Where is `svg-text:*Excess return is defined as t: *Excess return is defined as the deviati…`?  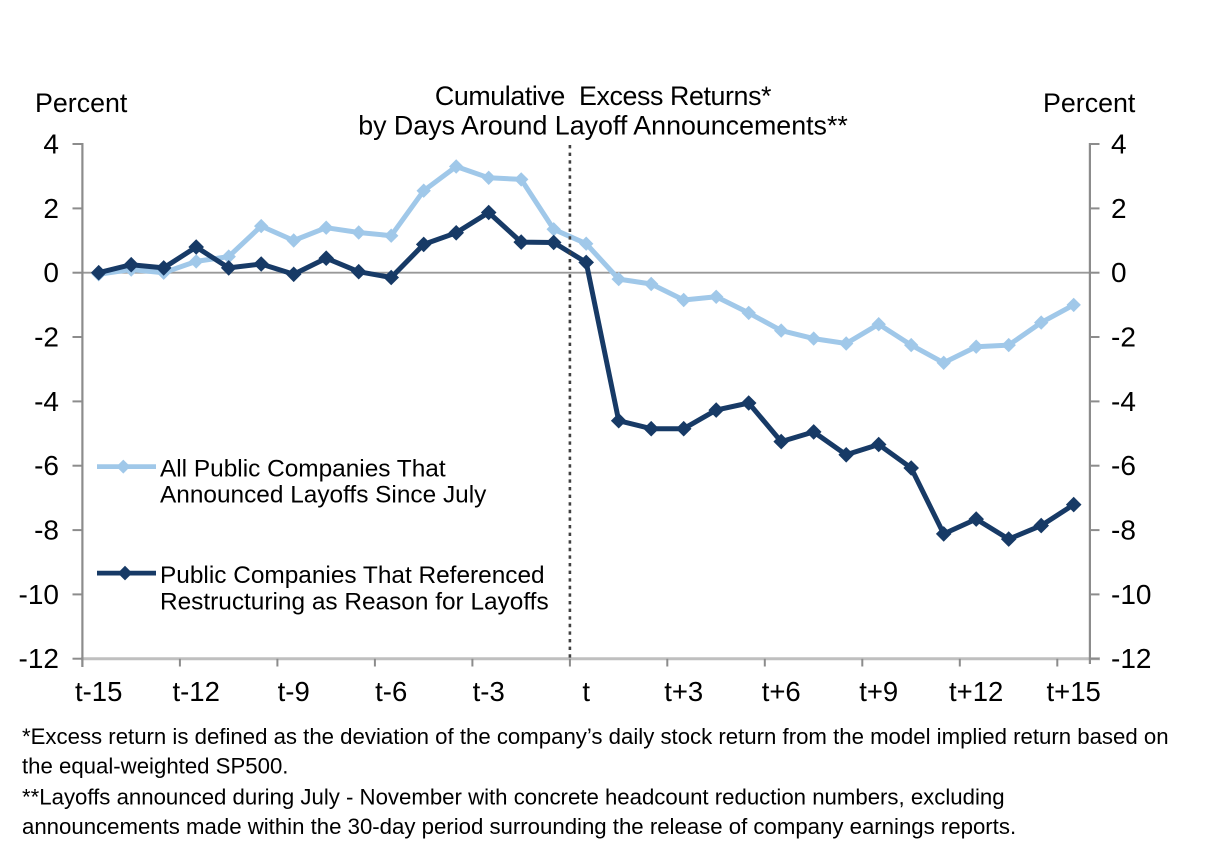 svg-text:*Excess return is defined as t: *Excess return is defined as the deviati… is located at coordinates (595, 736).